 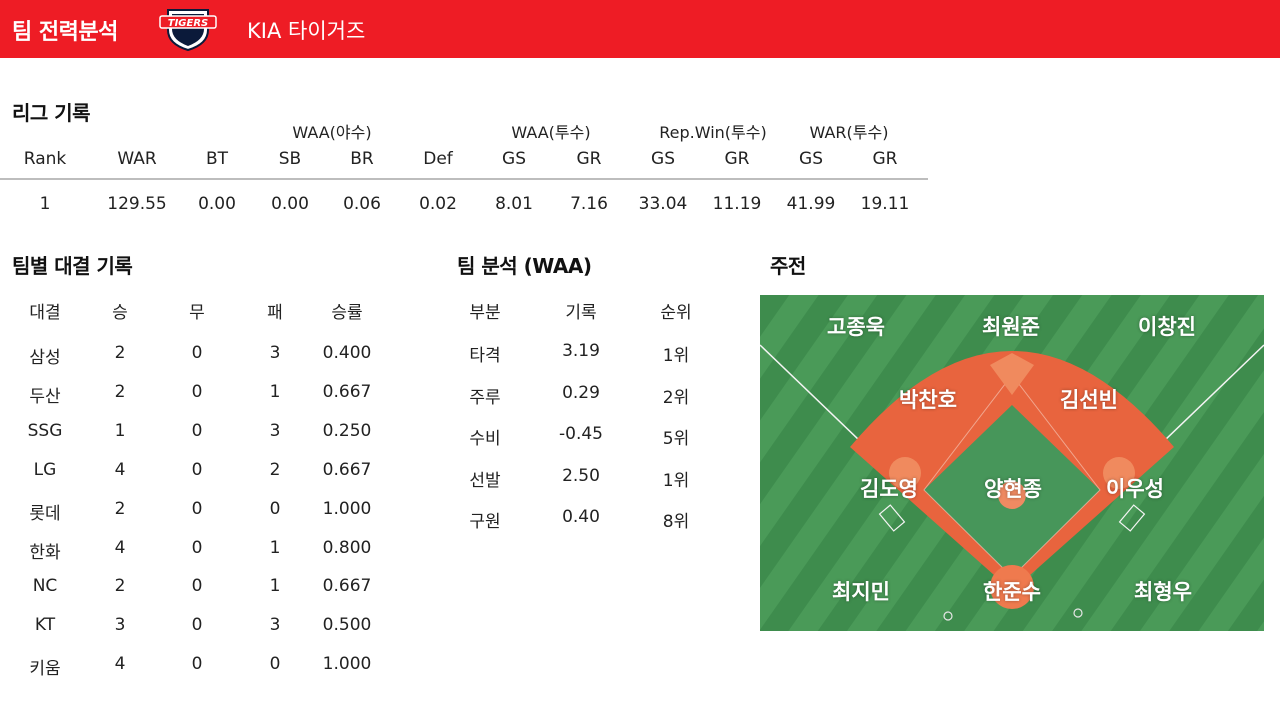 I want to click on league-col-sb: SB, so click(x=290, y=159).